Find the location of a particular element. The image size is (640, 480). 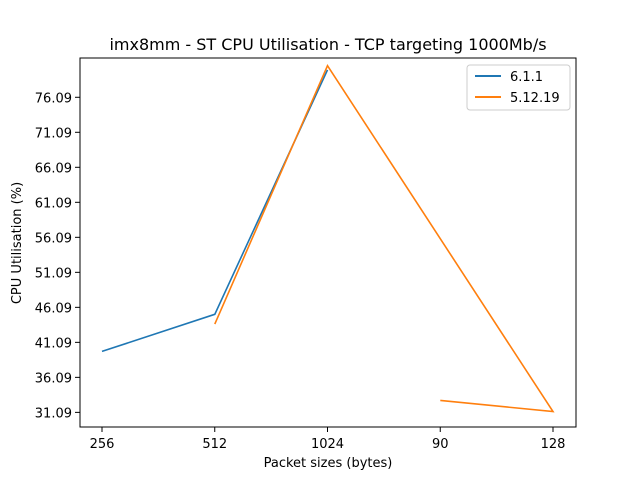

y-tick-label: 36.09 is located at coordinates (53, 378).